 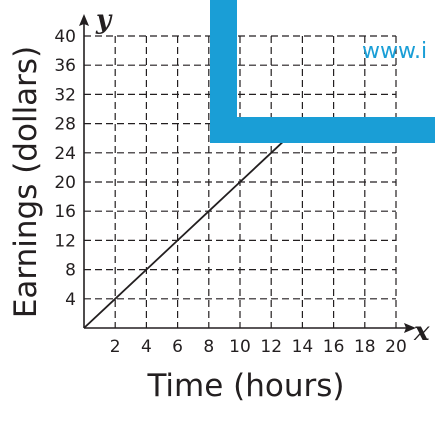 I want to click on y-tick-label: 20, so click(x=65, y=183).